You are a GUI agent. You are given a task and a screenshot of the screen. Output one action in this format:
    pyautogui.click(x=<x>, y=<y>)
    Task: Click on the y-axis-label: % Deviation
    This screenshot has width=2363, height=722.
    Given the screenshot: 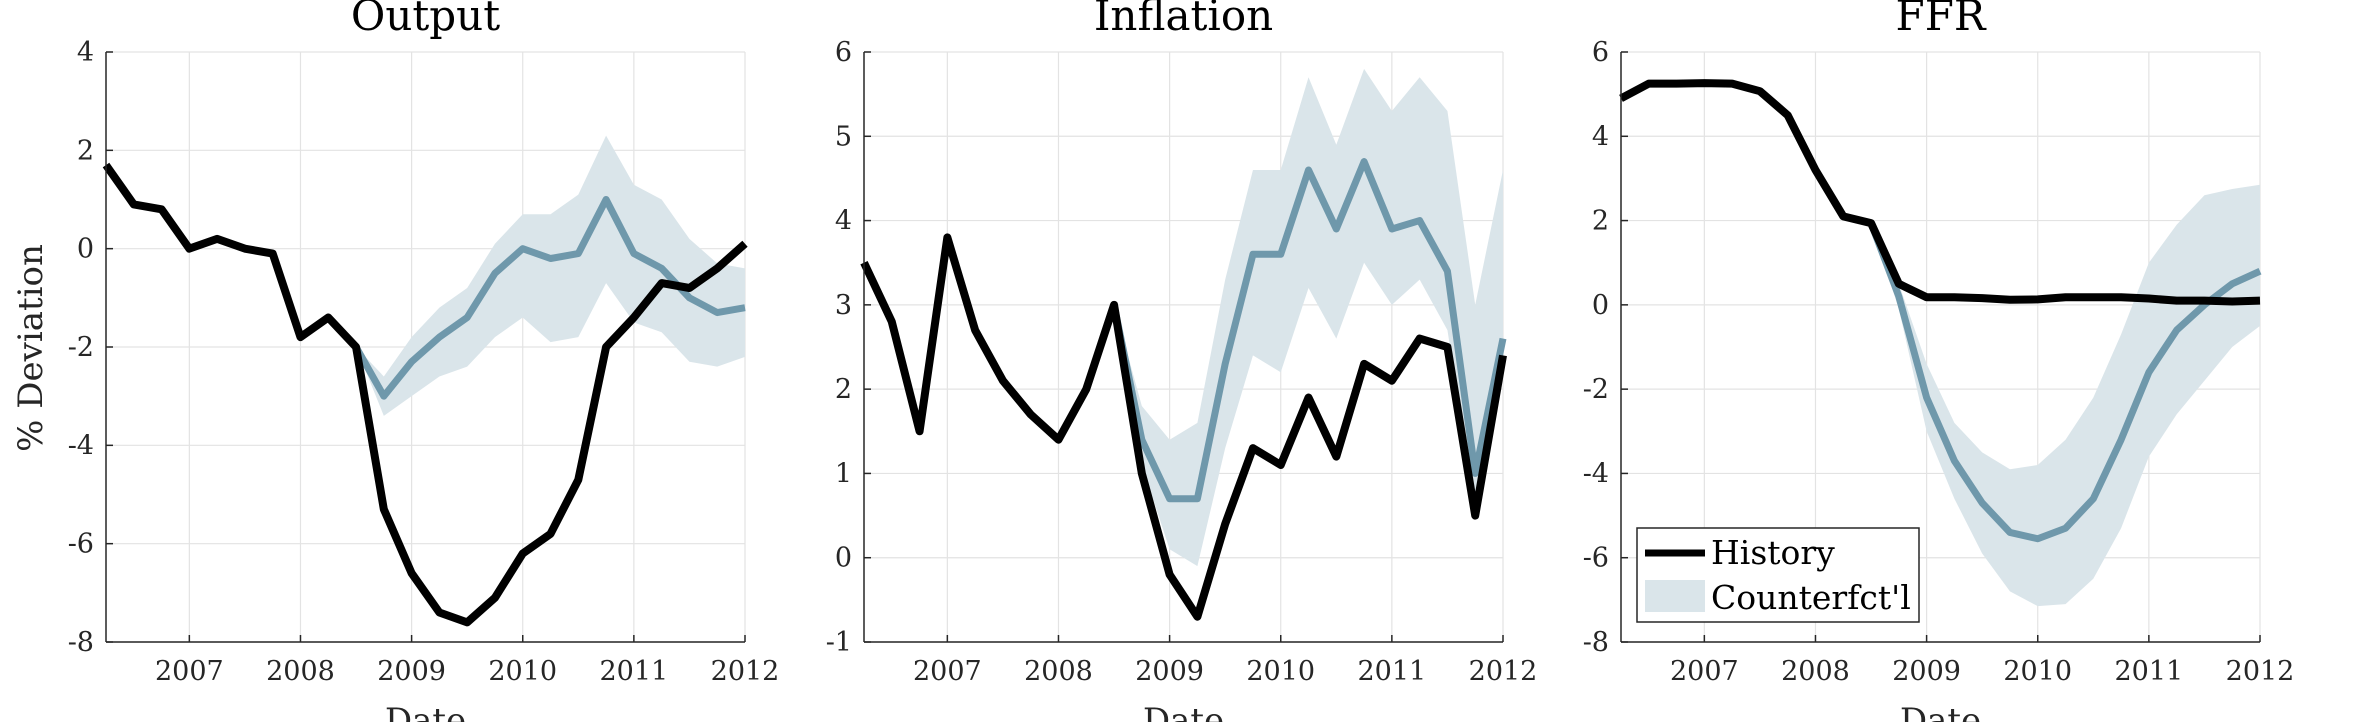 What is the action you would take?
    pyautogui.click(x=31, y=348)
    